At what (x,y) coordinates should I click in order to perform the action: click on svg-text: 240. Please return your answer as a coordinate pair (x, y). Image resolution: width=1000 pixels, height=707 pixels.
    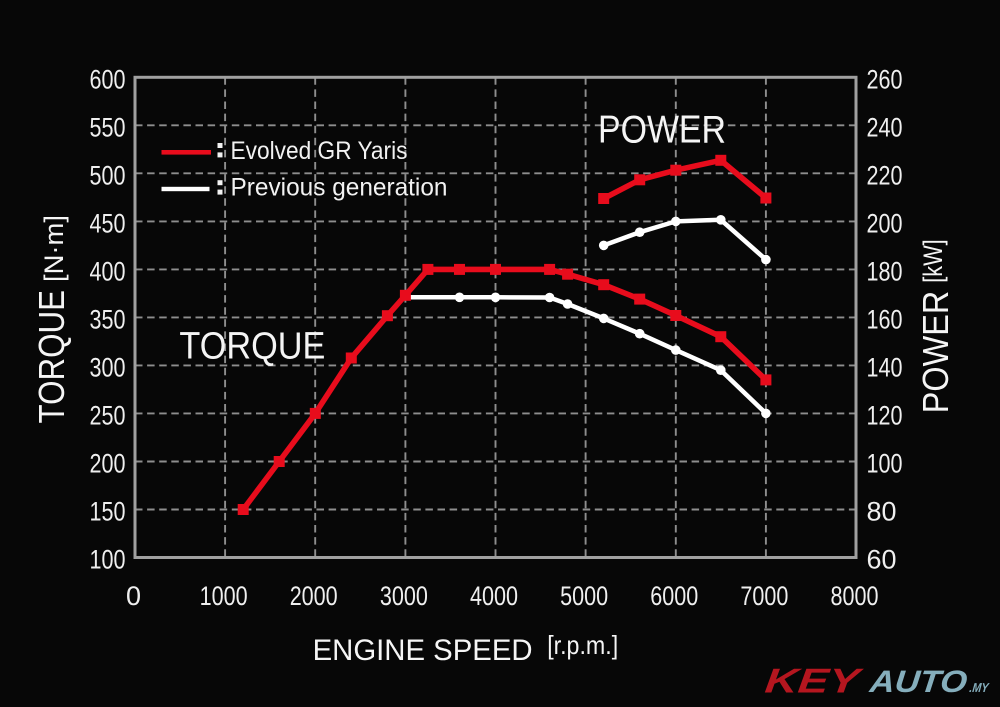
    Looking at the image, I should click on (885, 127).